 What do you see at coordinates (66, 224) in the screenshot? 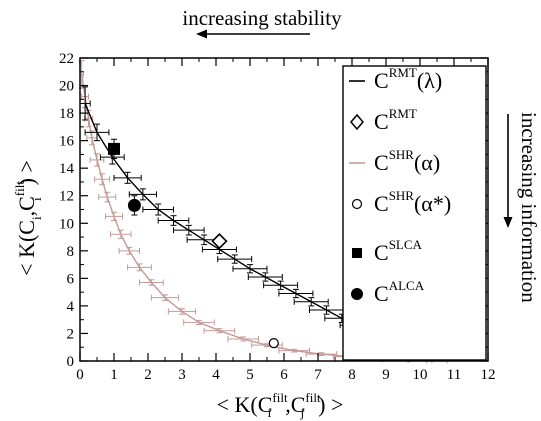
I see `y-tick-label: 10` at bounding box center [66, 224].